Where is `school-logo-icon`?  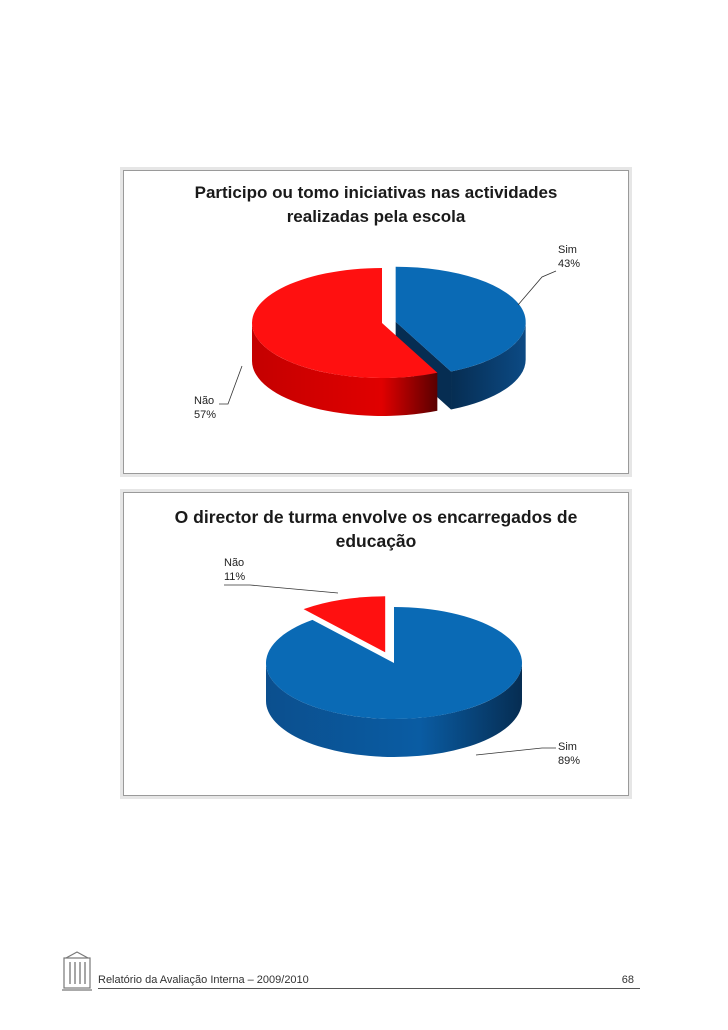
school-logo-icon is located at coordinates (77, 971).